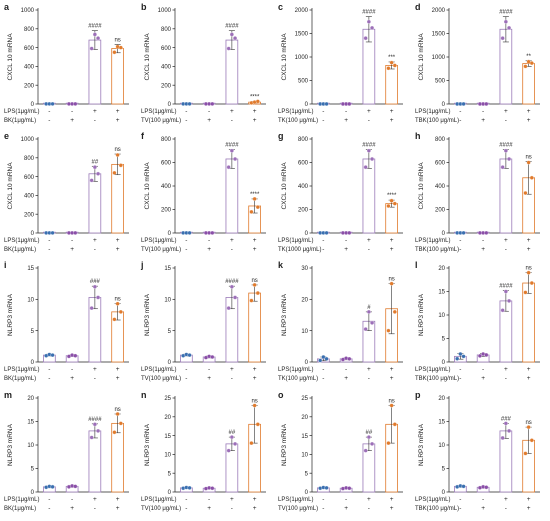  I want to click on panel-letter: c, so click(280, 7).